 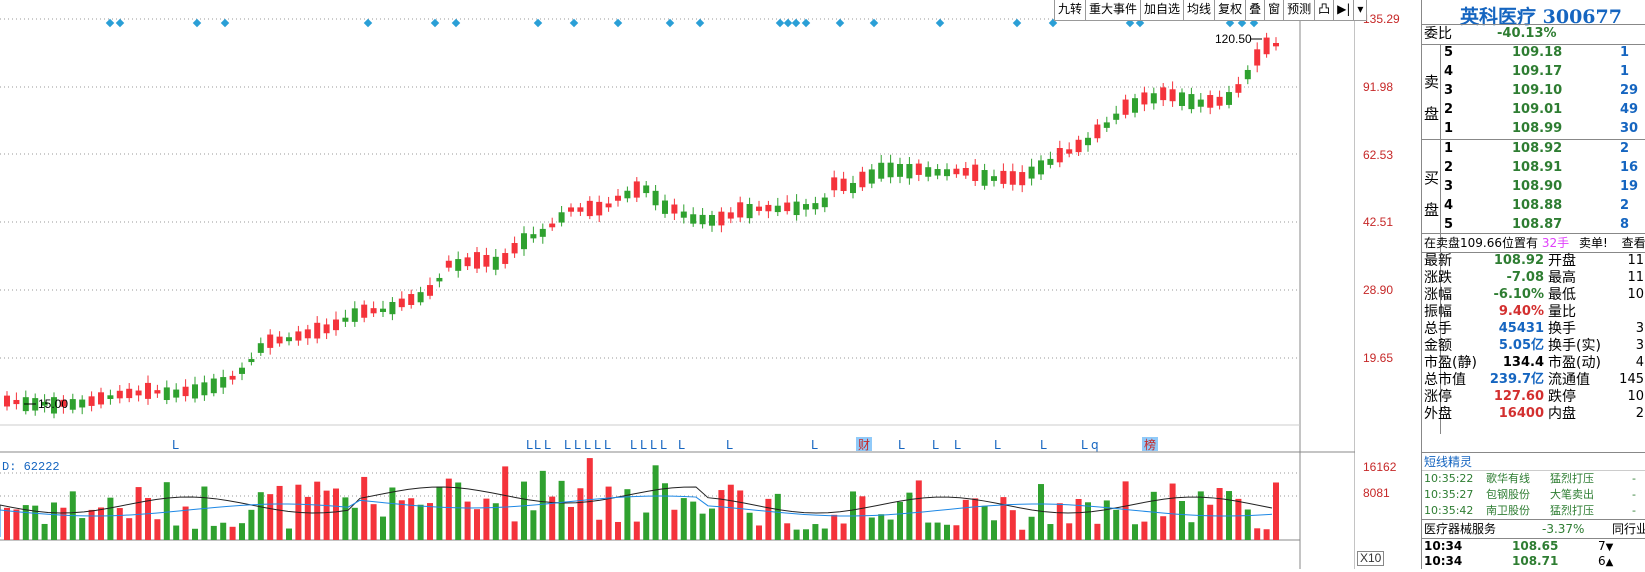 I want to click on sell-level: 2, so click(x=1449, y=109).